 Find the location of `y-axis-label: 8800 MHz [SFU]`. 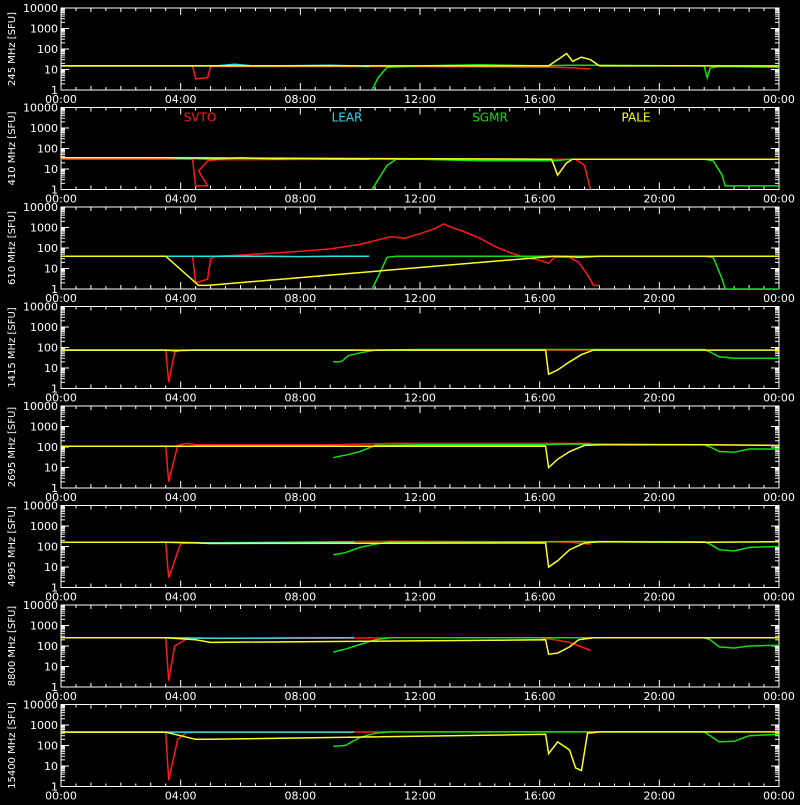

y-axis-label: 8800 MHz [SFU] is located at coordinates (12, 646).